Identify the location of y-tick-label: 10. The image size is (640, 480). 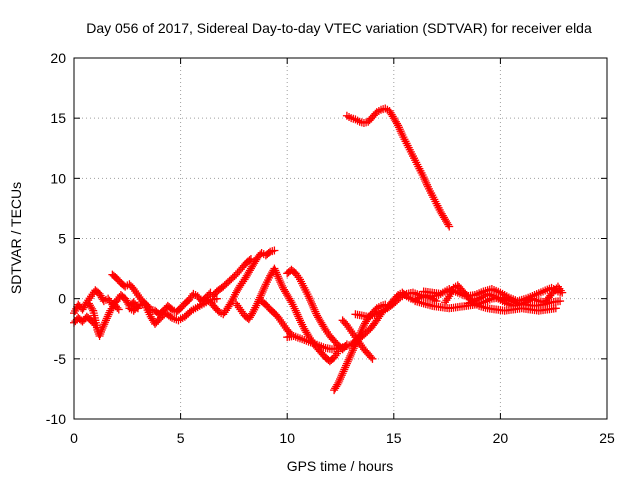
(58, 178).